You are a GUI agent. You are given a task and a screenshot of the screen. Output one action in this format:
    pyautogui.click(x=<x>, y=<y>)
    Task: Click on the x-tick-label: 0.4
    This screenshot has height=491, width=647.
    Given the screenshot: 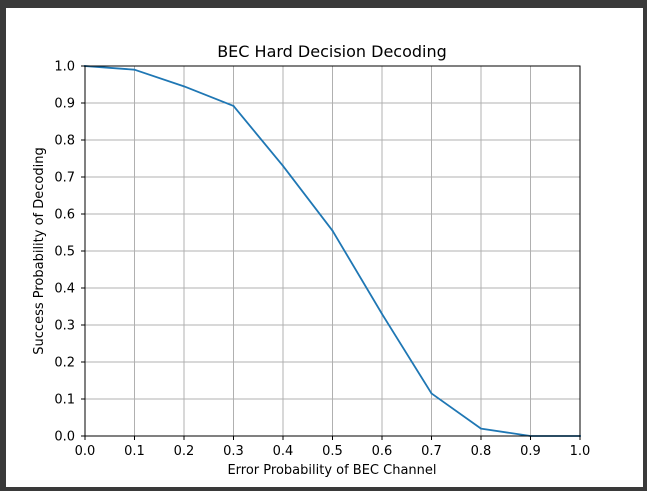 What is the action you would take?
    pyautogui.click(x=283, y=451)
    